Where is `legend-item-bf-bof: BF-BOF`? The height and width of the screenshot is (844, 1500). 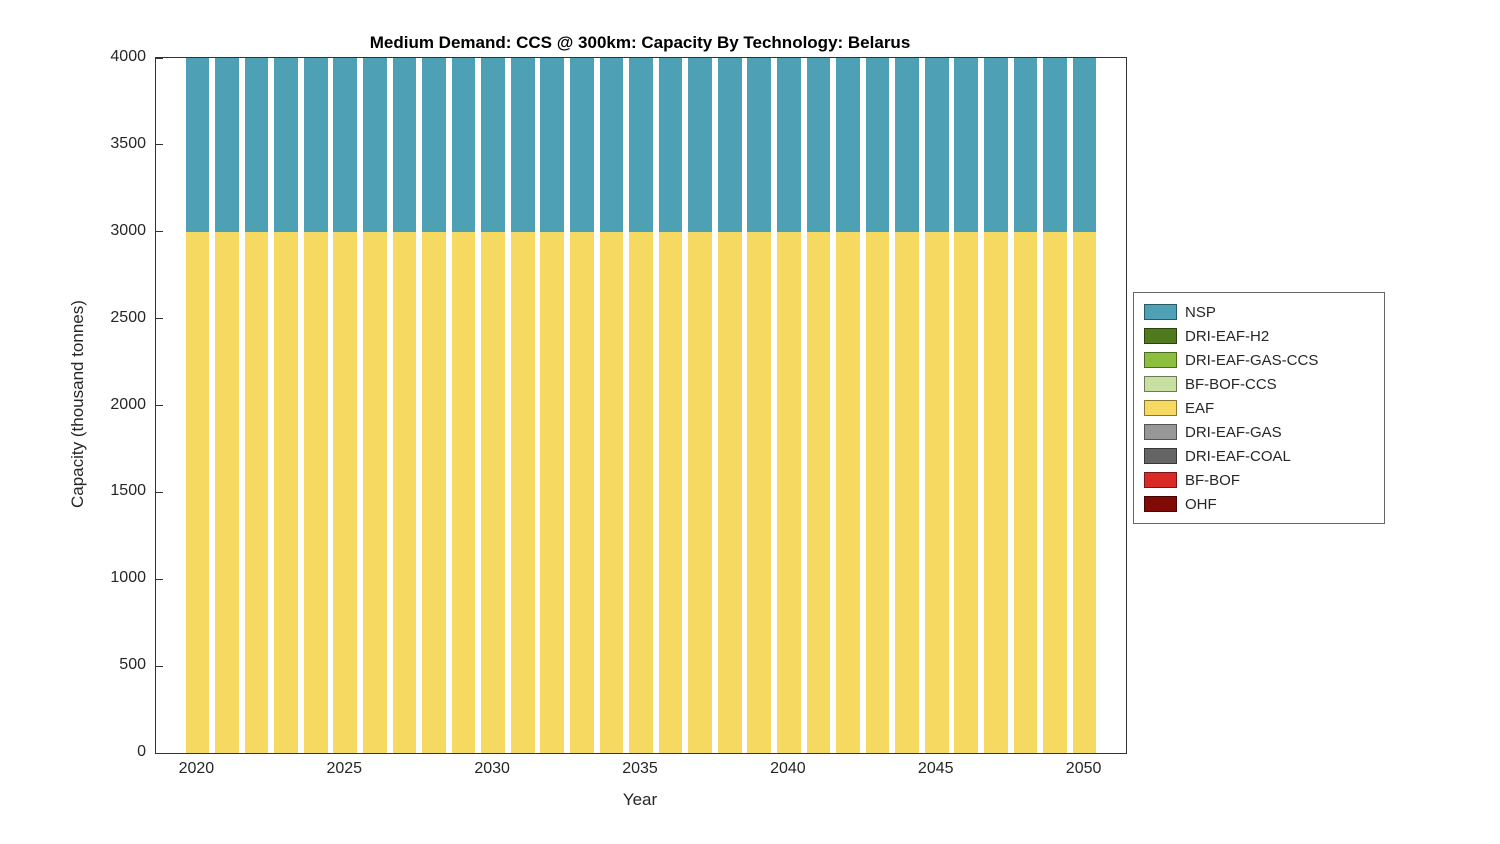
legend-item-bf-bof: BF-BOF is located at coordinates (1264, 480).